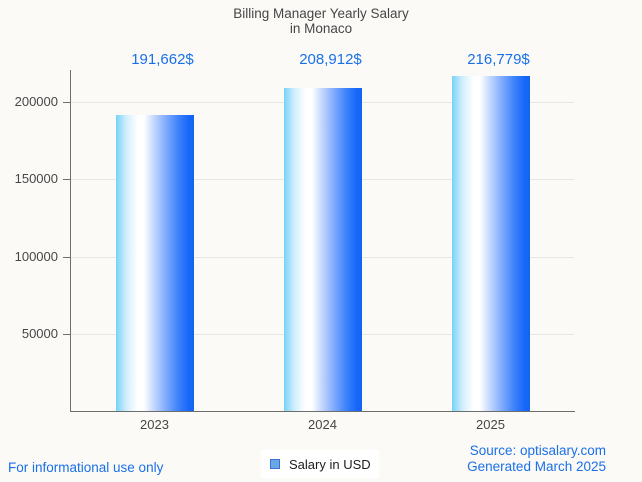 This screenshot has width=642, height=482. What do you see at coordinates (70, 240) in the screenshot?
I see `y-axis-line` at bounding box center [70, 240].